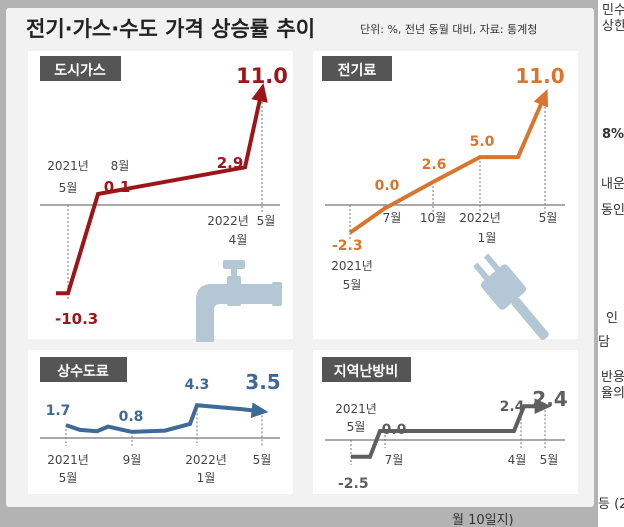 The width and height of the screenshot is (624, 527). What do you see at coordinates (132, 460) in the screenshot?
I see `tick-label: 9월` at bounding box center [132, 460].